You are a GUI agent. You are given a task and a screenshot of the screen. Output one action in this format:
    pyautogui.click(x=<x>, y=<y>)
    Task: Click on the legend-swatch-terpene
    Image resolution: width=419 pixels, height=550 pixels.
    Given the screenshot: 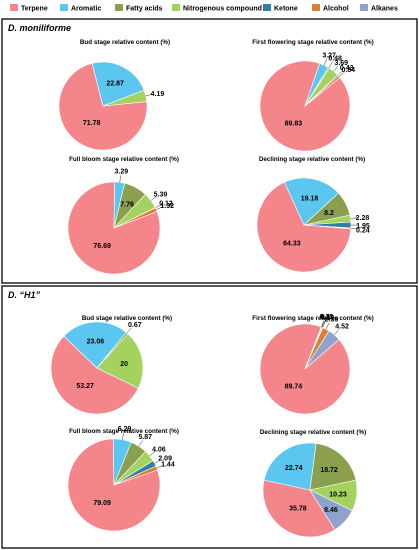 What is the action you would take?
    pyautogui.click(x=14, y=7)
    